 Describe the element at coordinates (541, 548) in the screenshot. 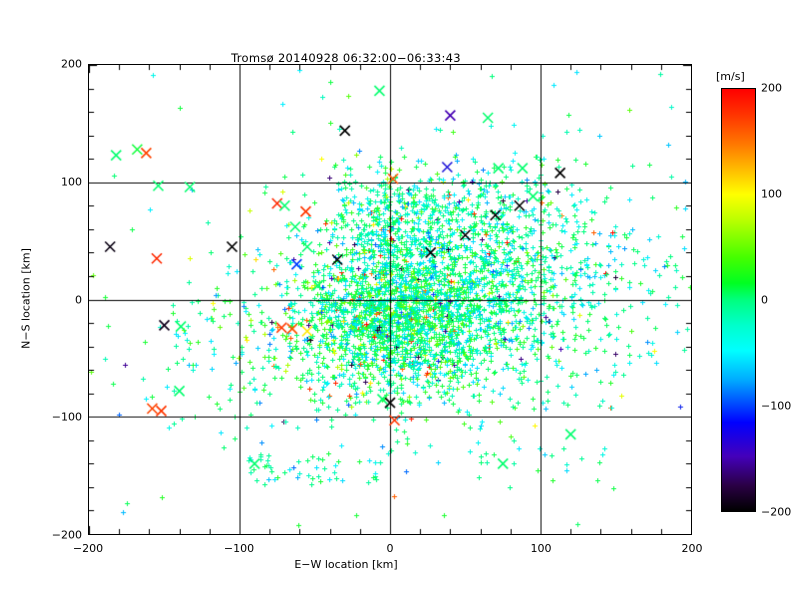

I see `x-tick-label: 100` at that location.